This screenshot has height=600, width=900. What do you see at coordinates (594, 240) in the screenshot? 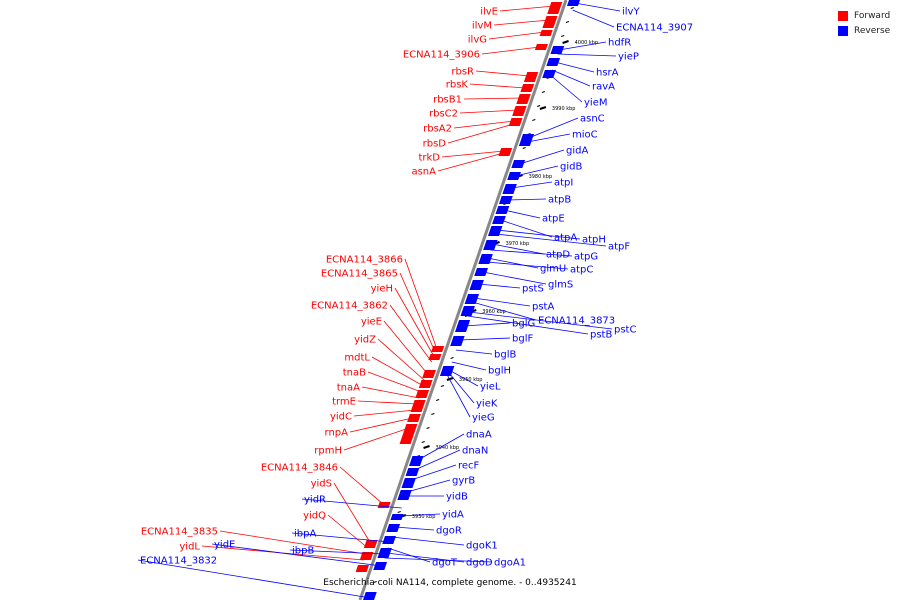
I see `gene-label: atpH` at bounding box center [594, 240].